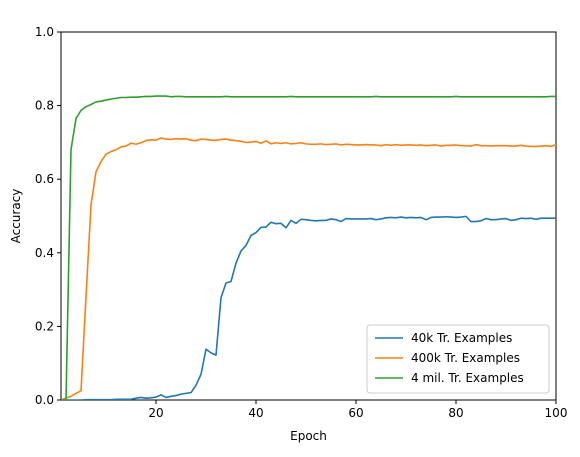  Describe the element at coordinates (44, 179) in the screenshot. I see `y-tick-label: 0.6` at that location.